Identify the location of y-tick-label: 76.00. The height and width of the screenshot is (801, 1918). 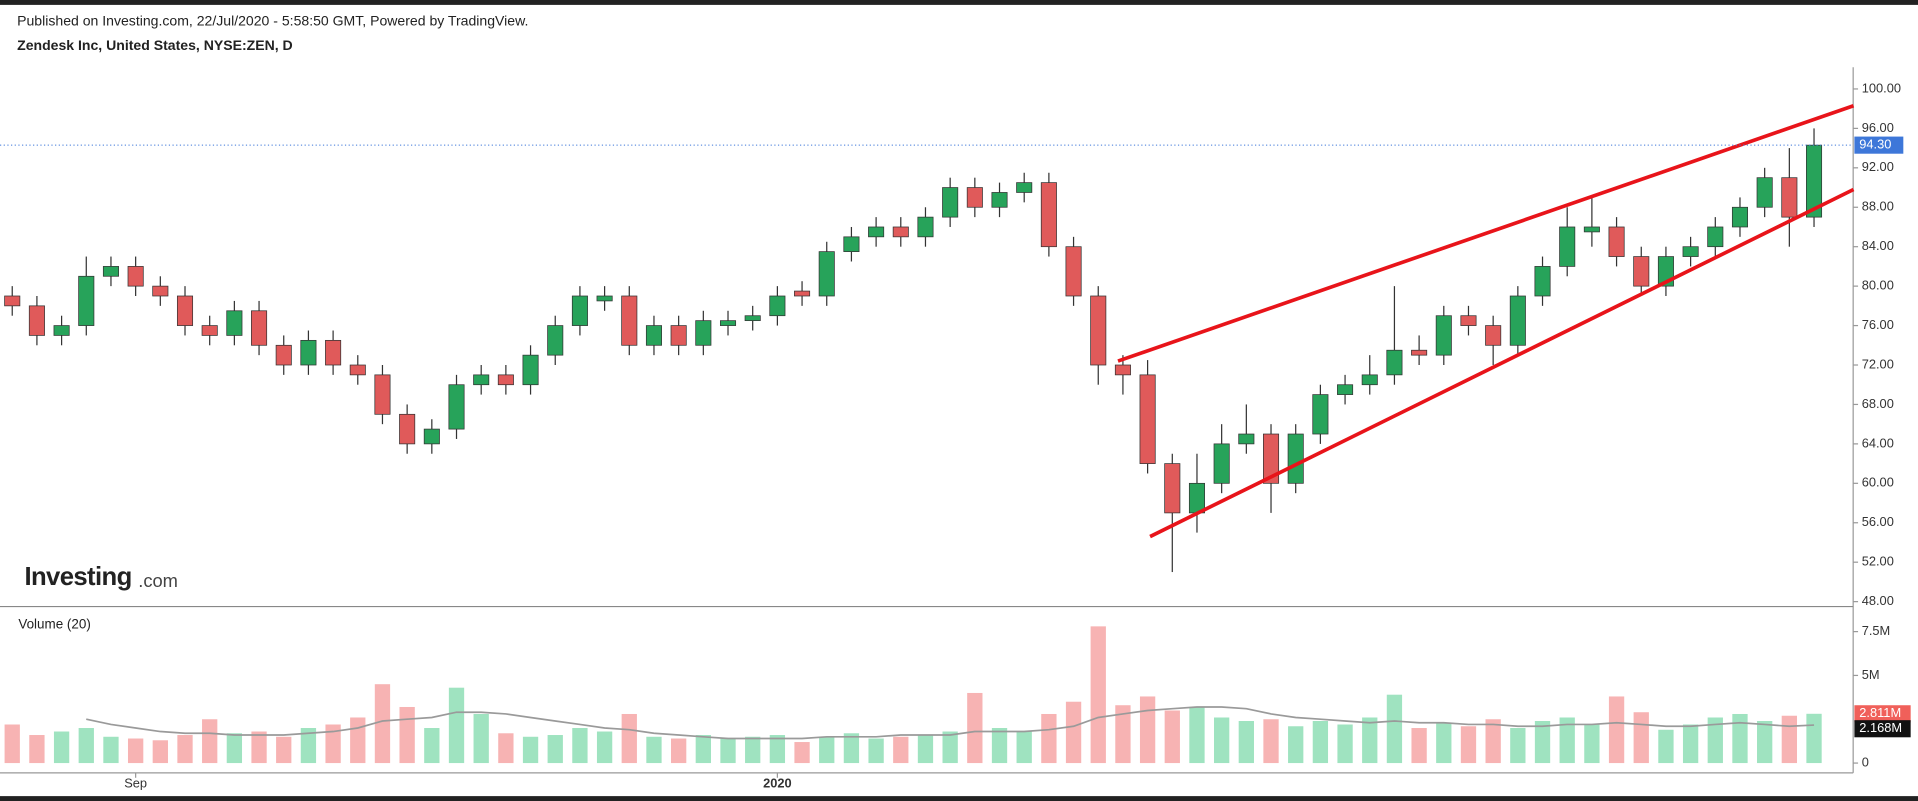
(1878, 324).